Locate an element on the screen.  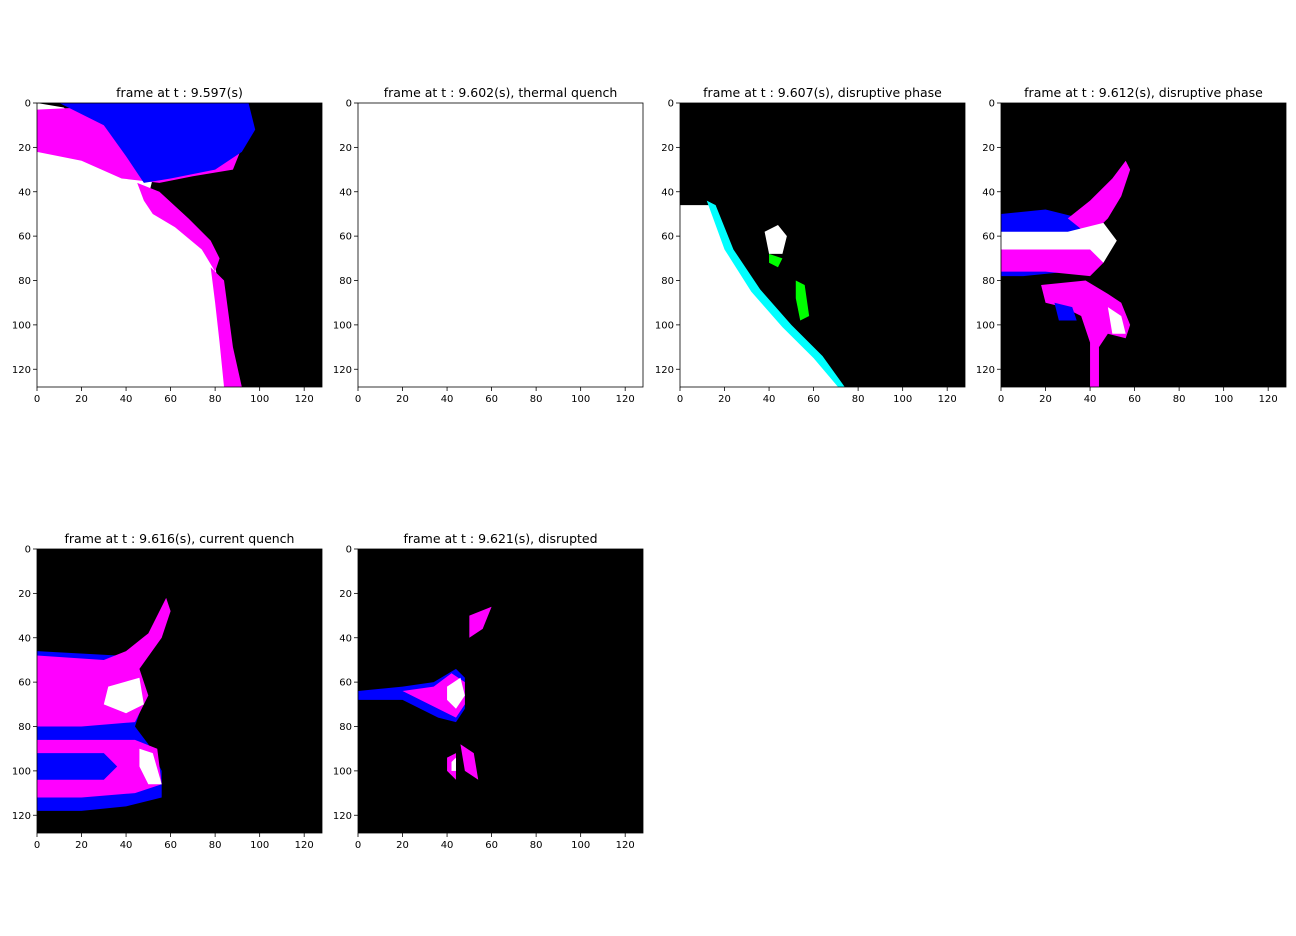
panel-title: frame at t : 9.597(s) is located at coordinates (179, 92).